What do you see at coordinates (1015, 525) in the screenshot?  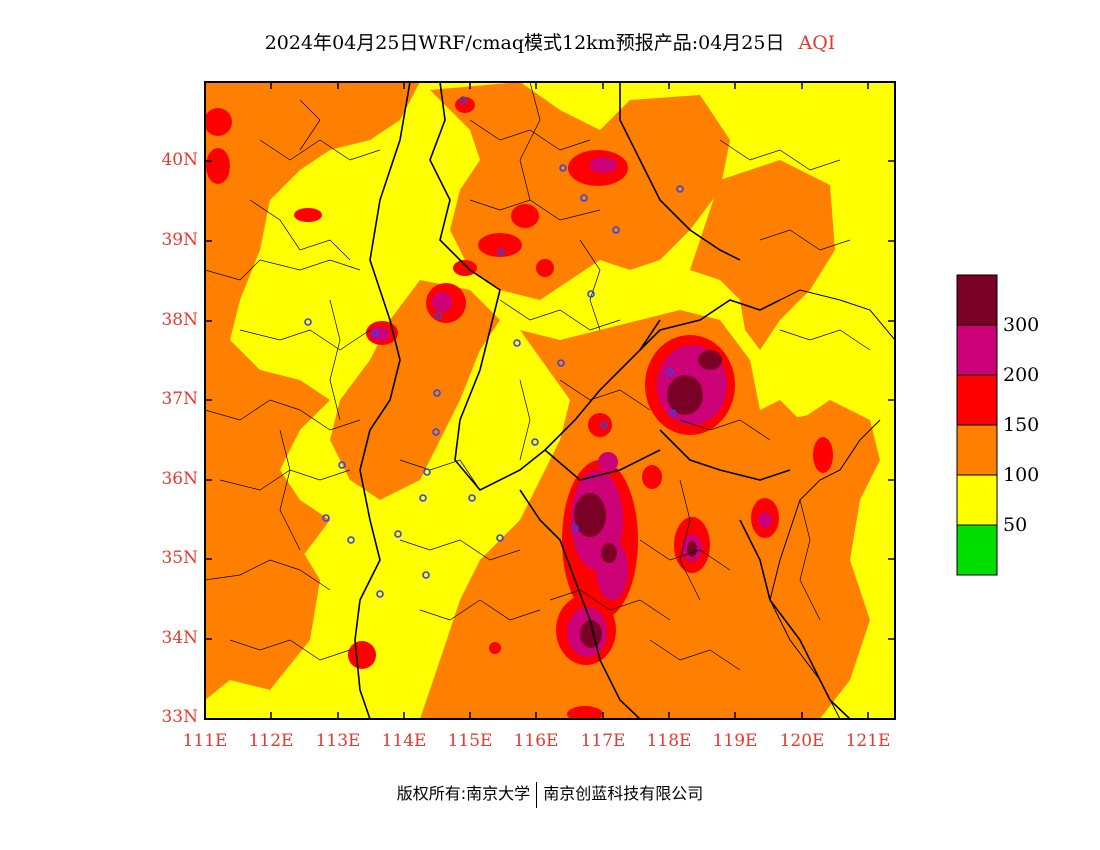 I see `legend-label-50: 50` at bounding box center [1015, 525].